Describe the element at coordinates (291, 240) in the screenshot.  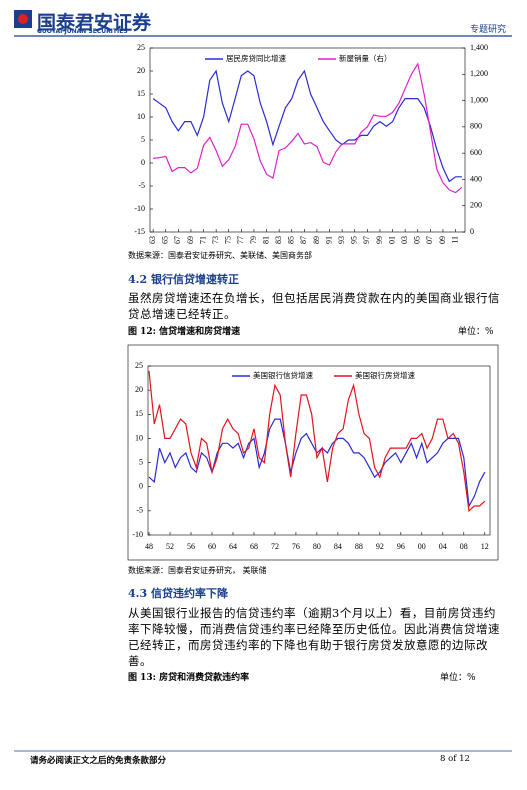
I see `x-tick-label: 85` at that location.